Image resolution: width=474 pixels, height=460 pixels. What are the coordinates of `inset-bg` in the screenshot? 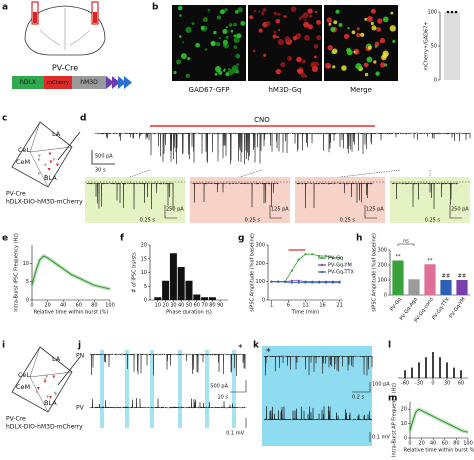 It's located at (340, 200).